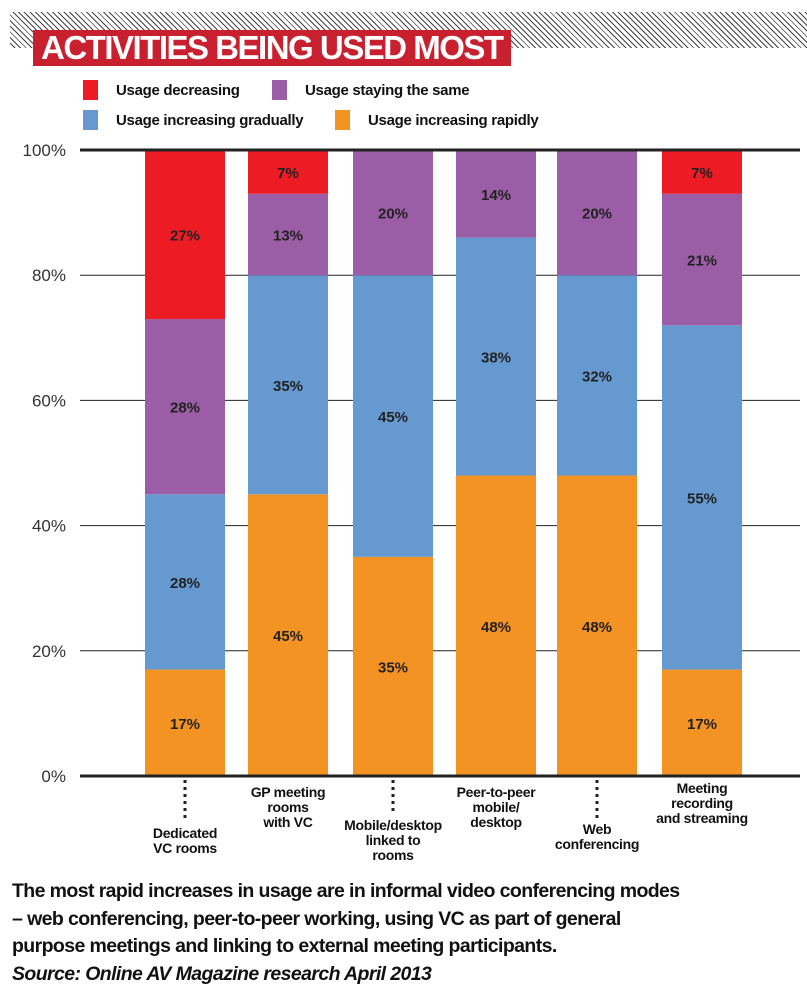 This screenshot has width=807, height=1000. What do you see at coordinates (393, 840) in the screenshot?
I see `x-category-label: Mobile/desktop linked to rooms` at bounding box center [393, 840].